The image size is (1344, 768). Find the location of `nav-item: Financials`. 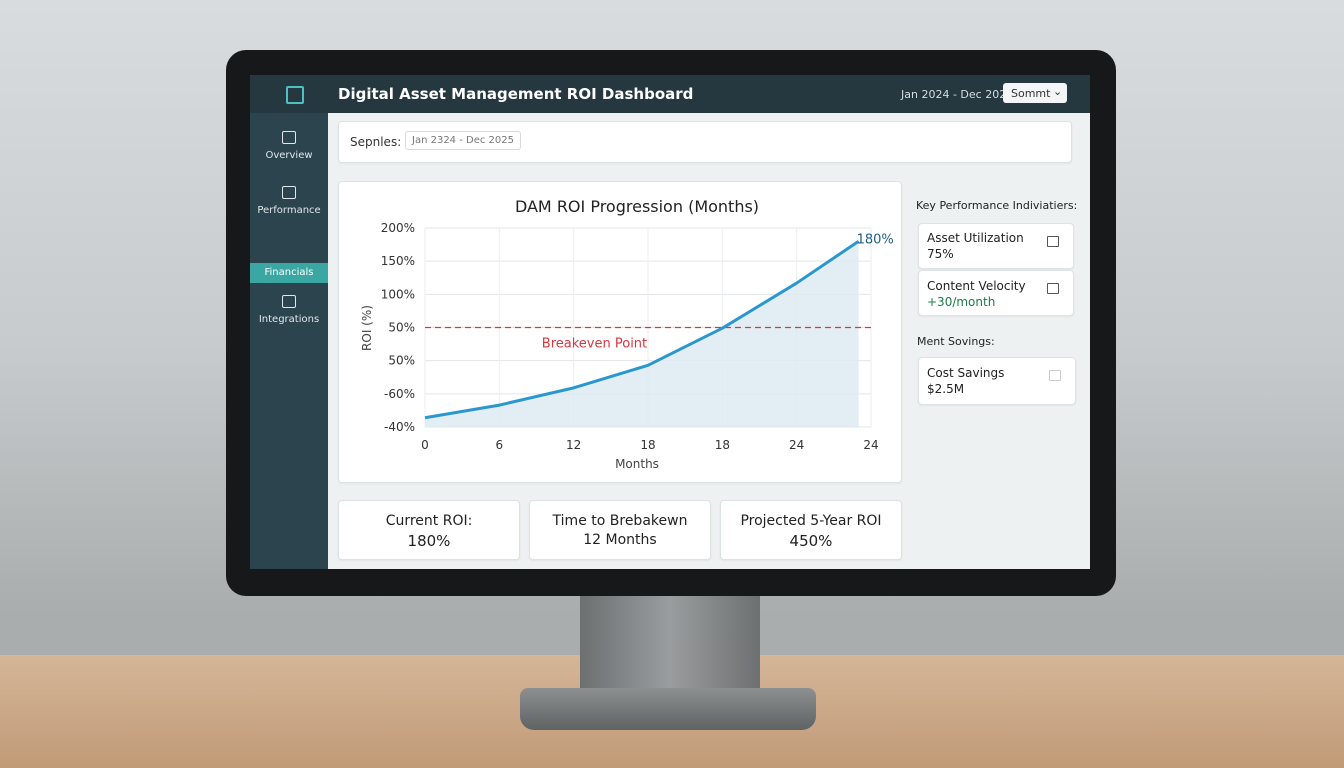

nav-item: Financials is located at coordinates (289, 273).